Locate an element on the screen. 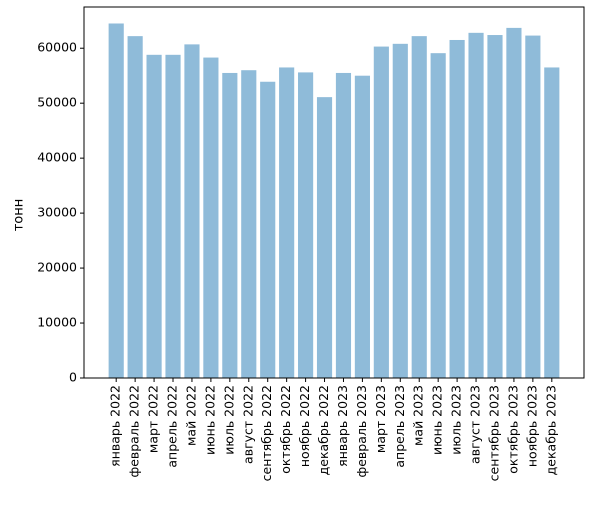  x-tick-label: май 2022 is located at coordinates (190, 415).